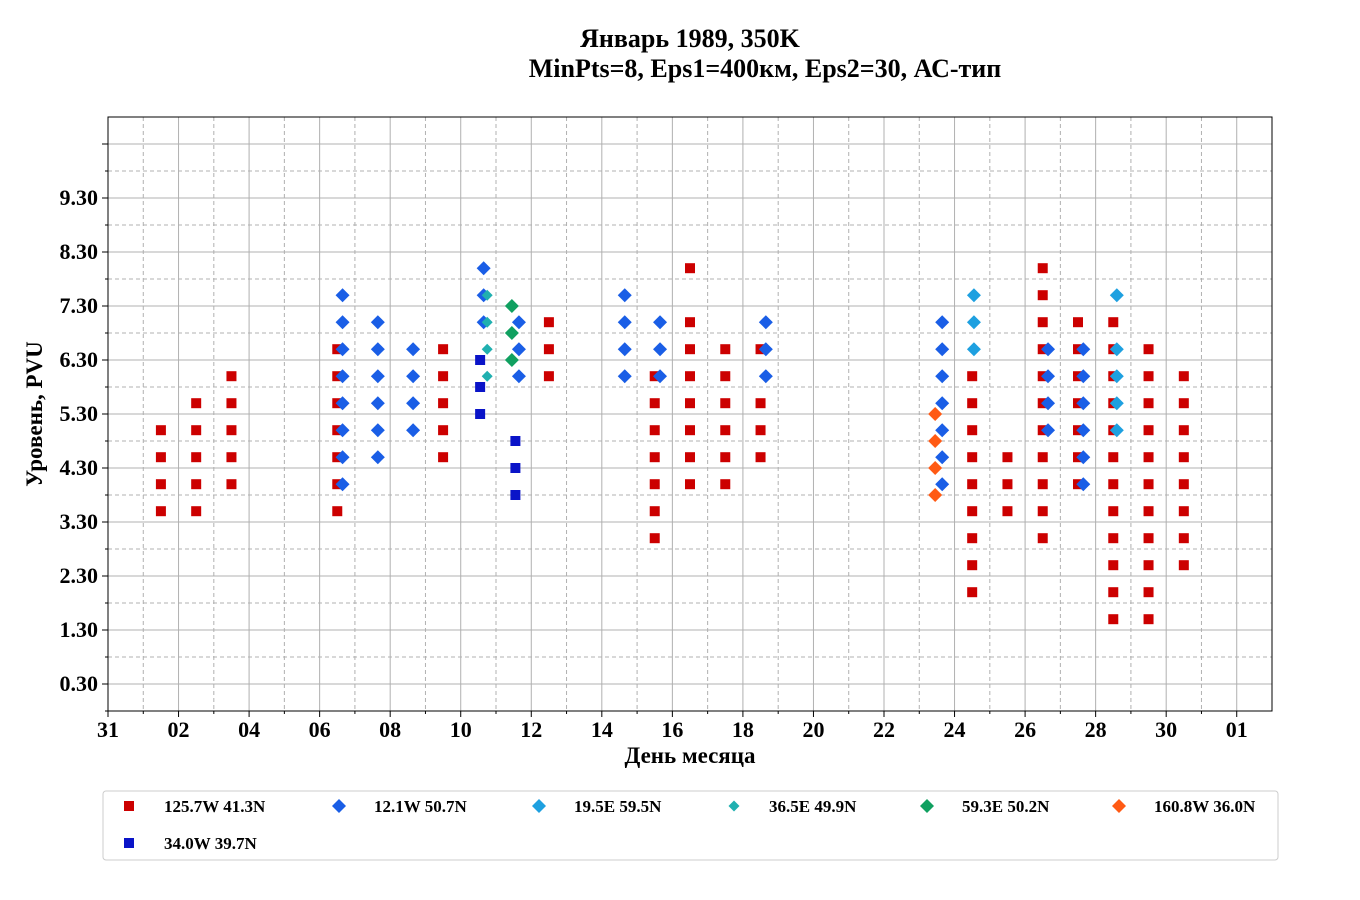  What do you see at coordinates (210, 843) in the screenshot?
I see `legend-label: 34.0W 39.7N` at bounding box center [210, 843].